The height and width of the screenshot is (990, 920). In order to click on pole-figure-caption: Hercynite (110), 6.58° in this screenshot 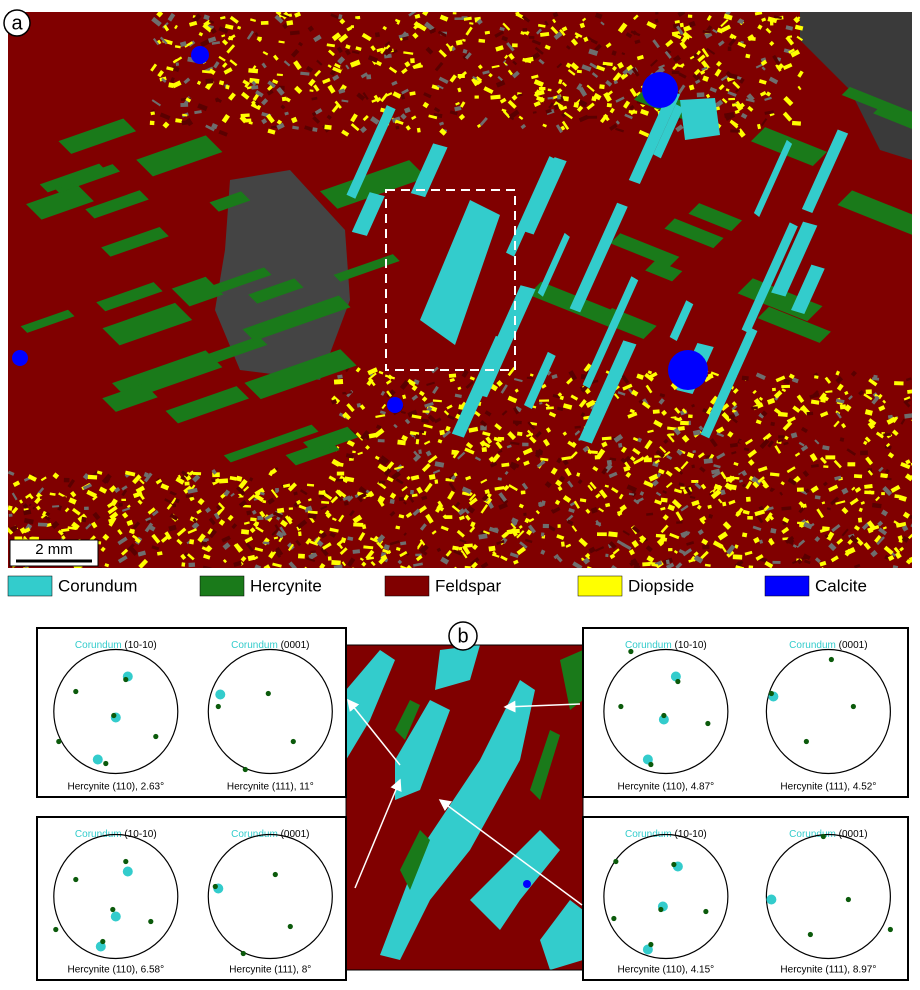, I will do `click(115, 970)`.